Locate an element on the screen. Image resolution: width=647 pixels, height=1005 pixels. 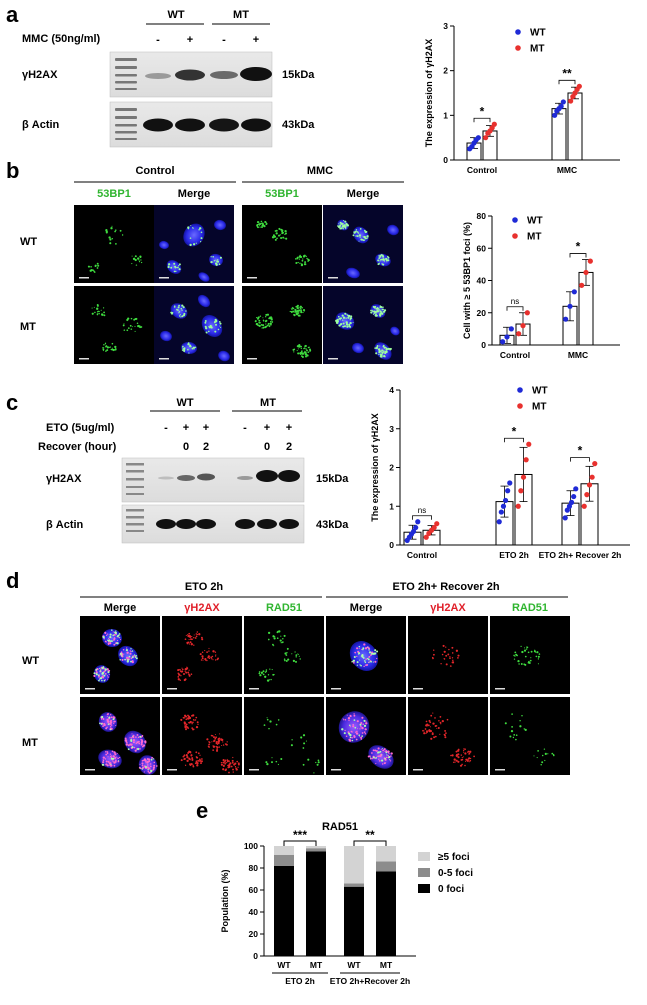
significance-label: * is located at coordinates (482, 111).